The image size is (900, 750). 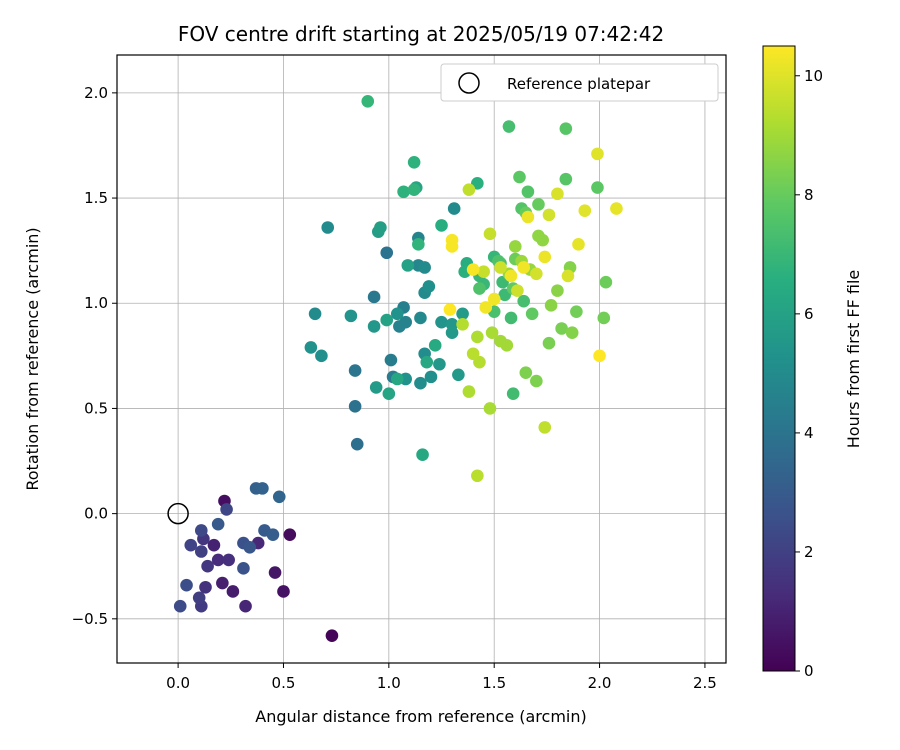 What do you see at coordinates (96, 303) in the screenshot?
I see `y-tick-label: 1.0` at bounding box center [96, 303].